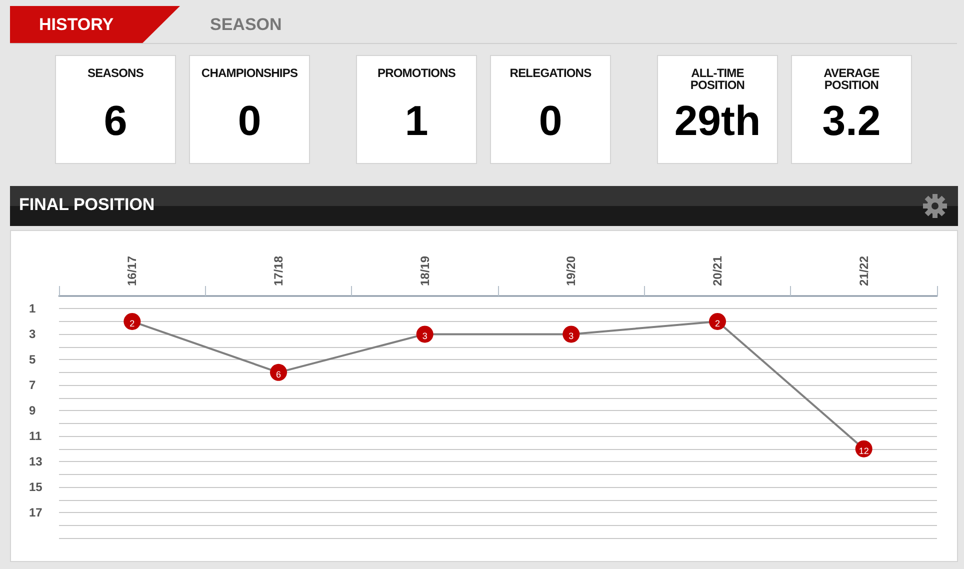 The width and height of the screenshot is (964, 569). I want to click on chart-title: FINAL POSITION, so click(484, 206).